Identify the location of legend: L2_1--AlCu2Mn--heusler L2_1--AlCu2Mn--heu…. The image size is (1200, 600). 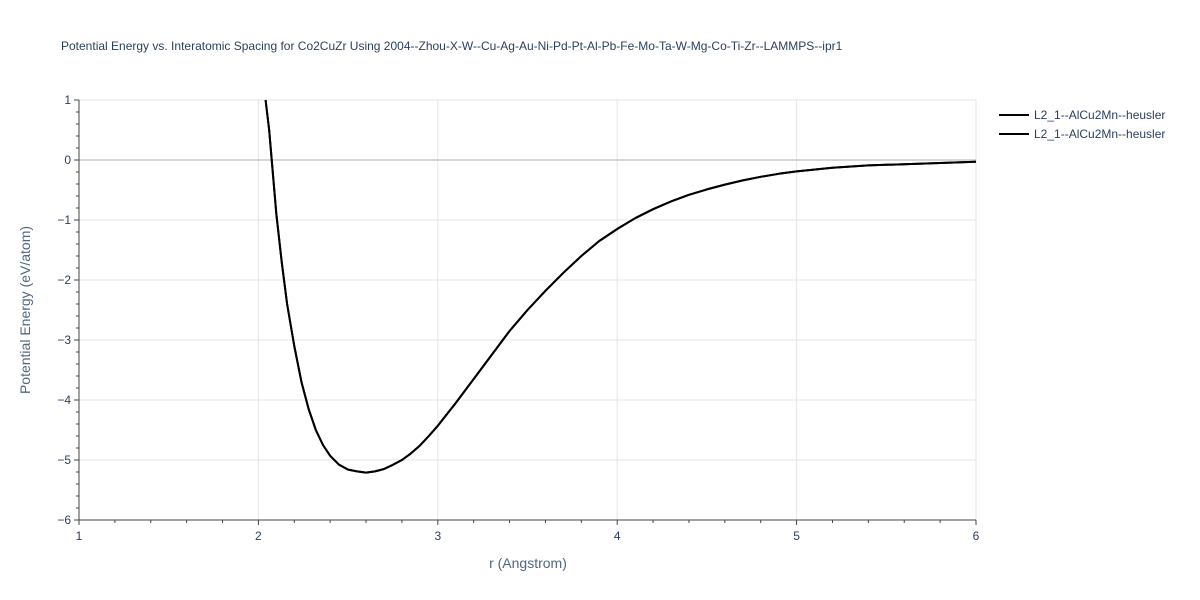
(1082, 124).